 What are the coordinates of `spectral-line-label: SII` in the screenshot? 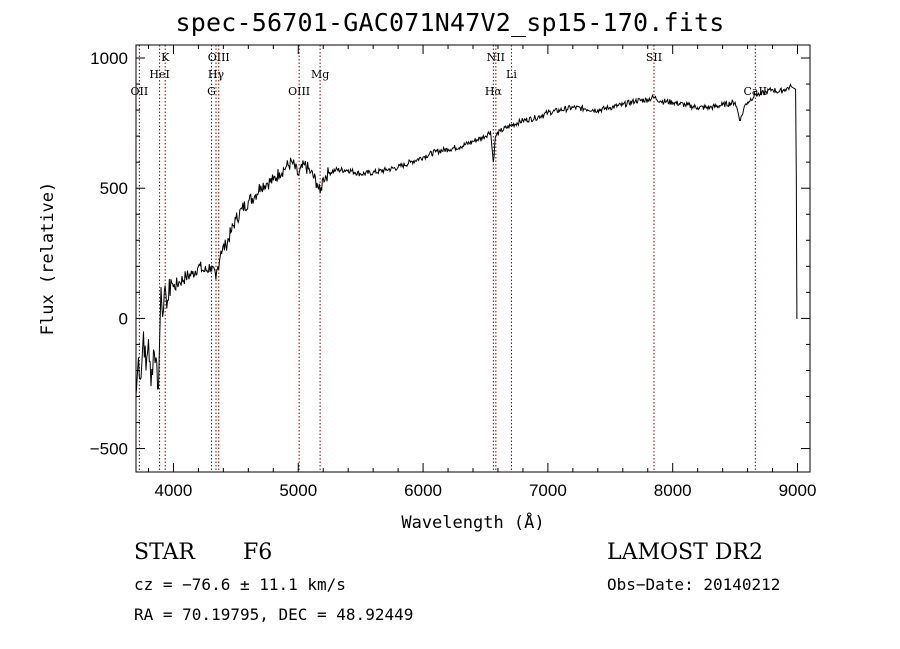 It's located at (654, 57).